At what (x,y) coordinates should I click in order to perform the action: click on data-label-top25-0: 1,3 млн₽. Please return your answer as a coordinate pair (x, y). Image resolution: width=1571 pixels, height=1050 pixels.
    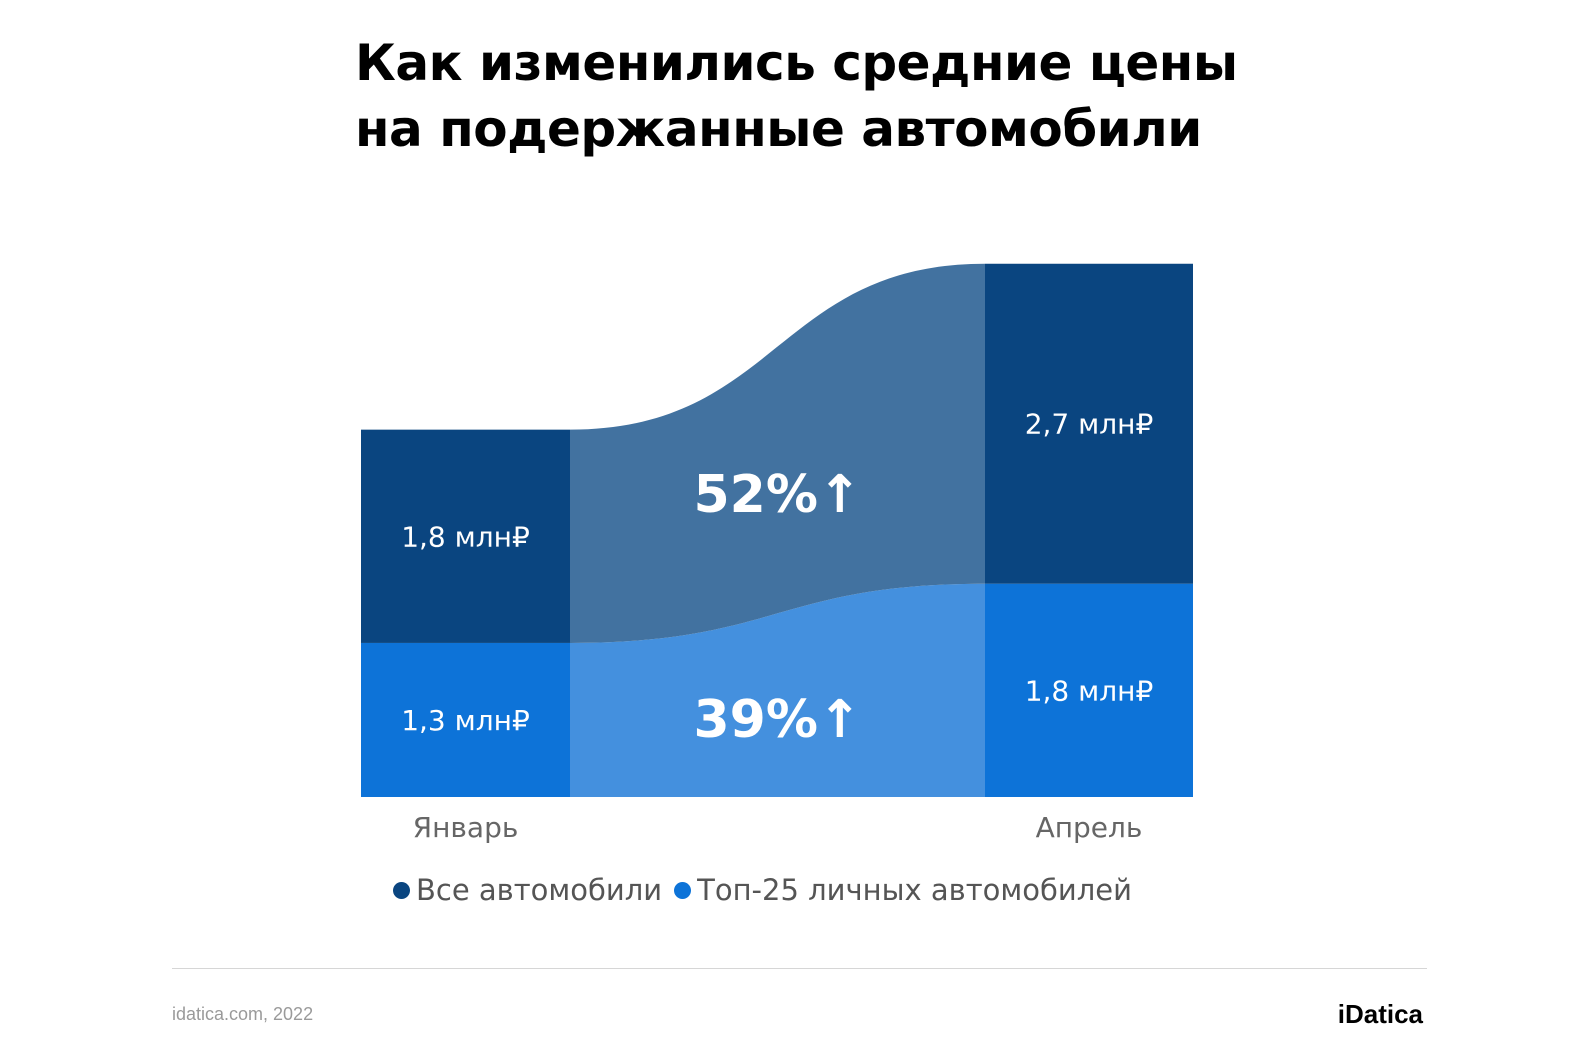
    Looking at the image, I should click on (465, 720).